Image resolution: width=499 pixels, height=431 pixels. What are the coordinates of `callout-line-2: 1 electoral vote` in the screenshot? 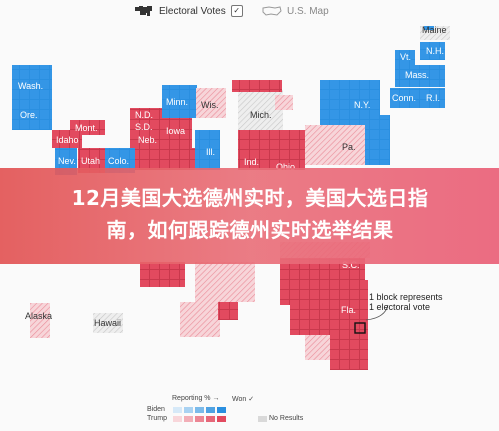 It's located at (400, 307).